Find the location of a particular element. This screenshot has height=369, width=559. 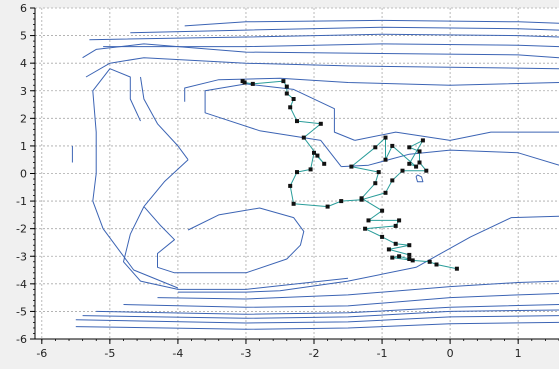

y-tick-label: -4 is located at coordinates (21, 284).